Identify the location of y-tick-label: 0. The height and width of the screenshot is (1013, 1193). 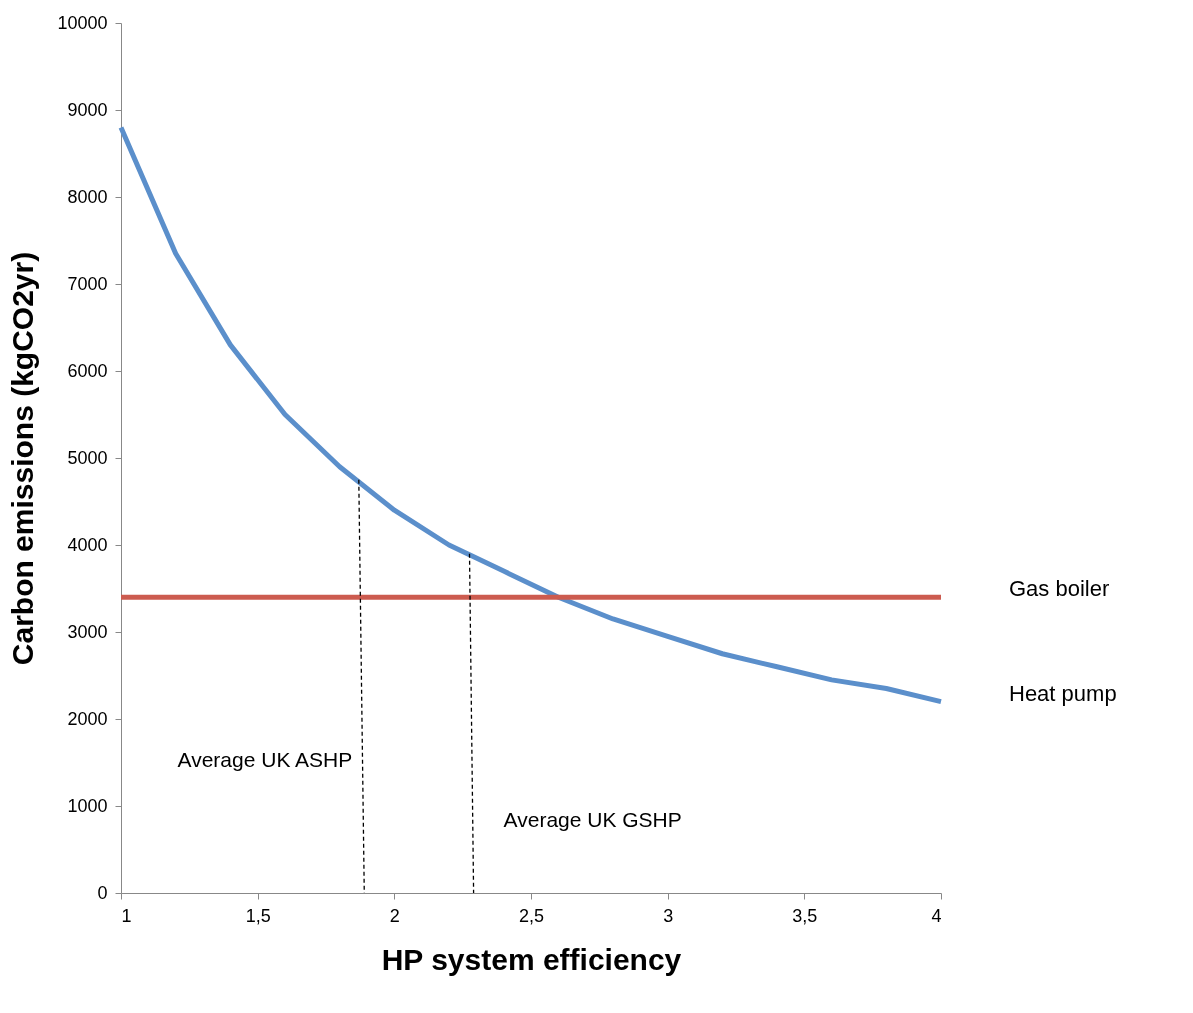
(102, 892).